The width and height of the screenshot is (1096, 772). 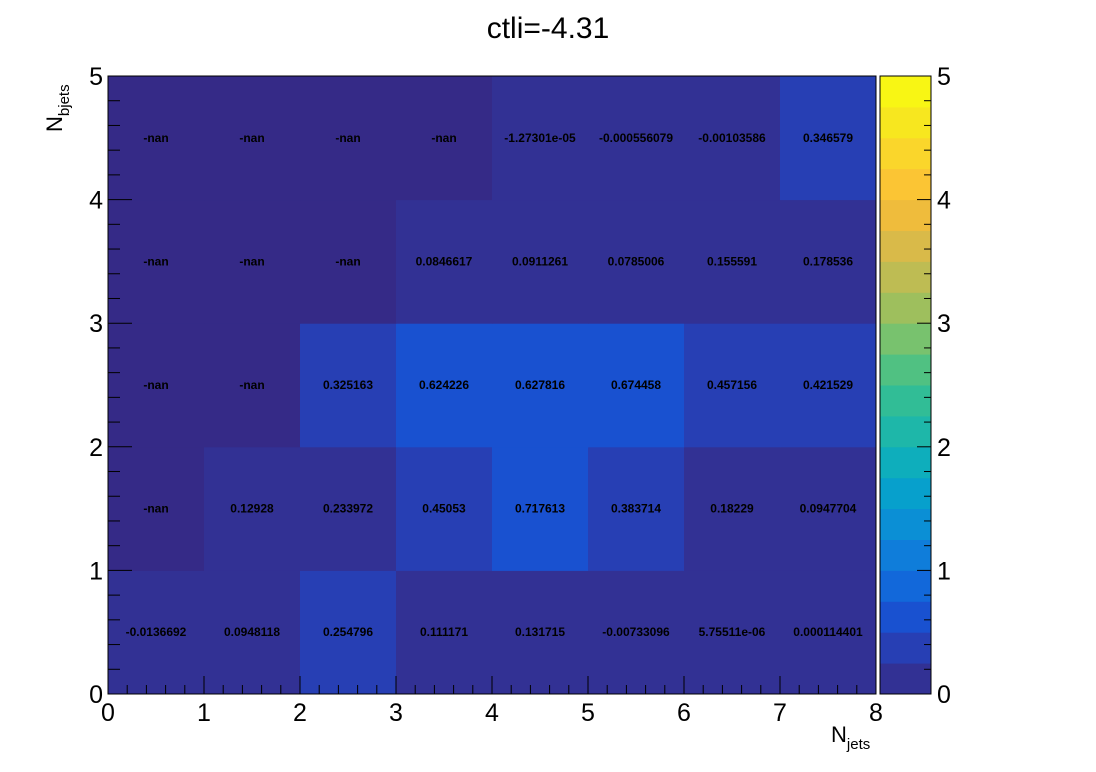 I want to click on cell-value-label: -0.00733096, so click(x=636, y=632).